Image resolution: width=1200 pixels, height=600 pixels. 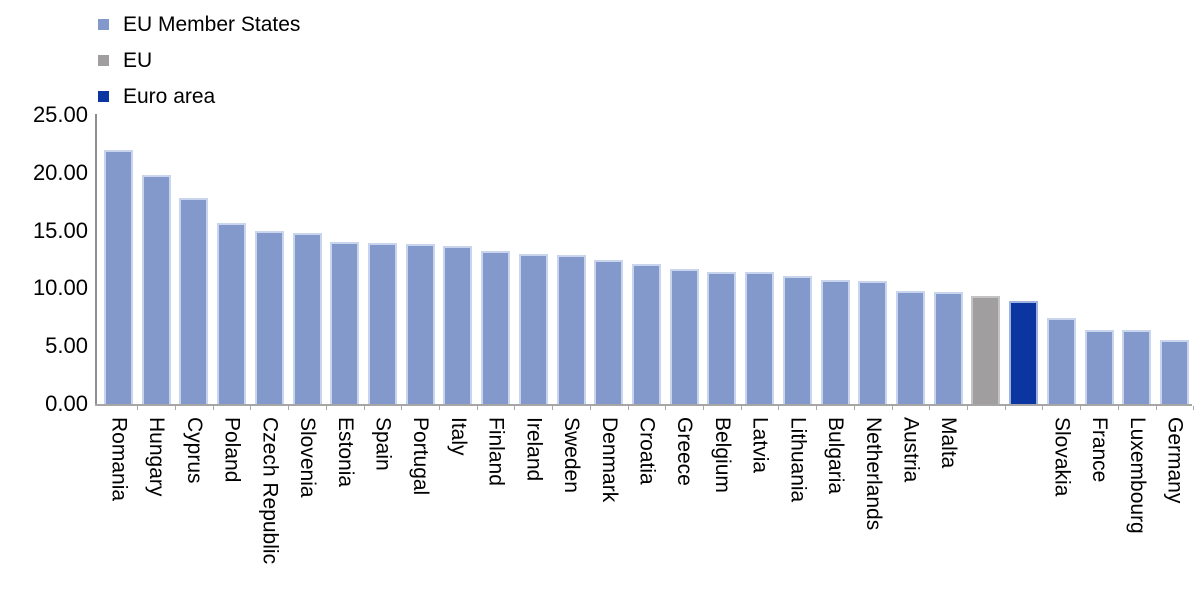 I want to click on bar-italy, so click(x=458, y=324).